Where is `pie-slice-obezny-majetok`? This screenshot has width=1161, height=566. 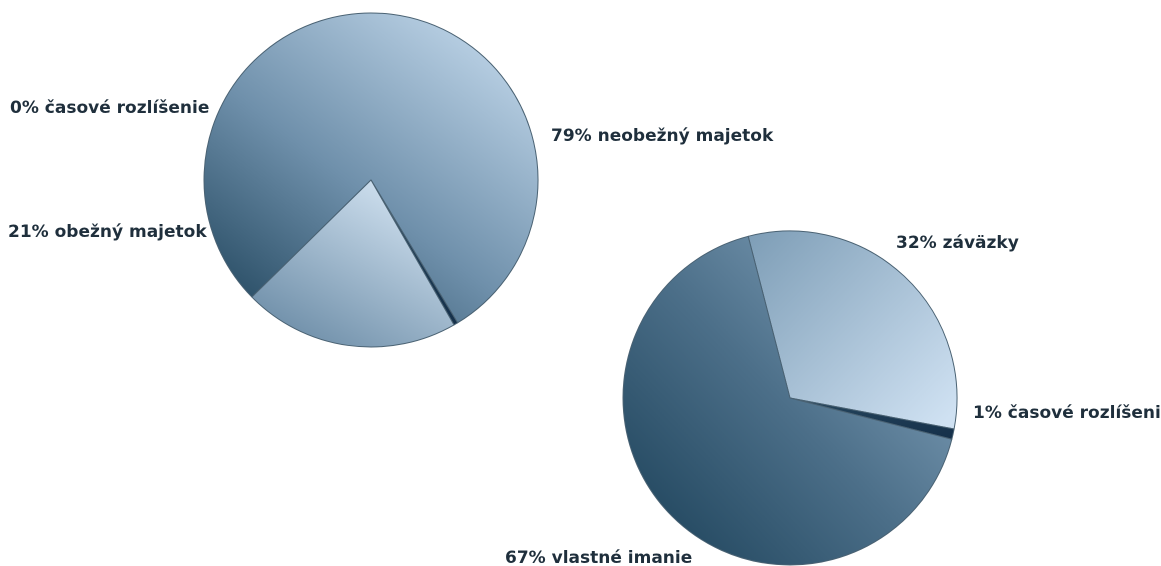 pie-slice-obezny-majetok is located at coordinates (353, 263).